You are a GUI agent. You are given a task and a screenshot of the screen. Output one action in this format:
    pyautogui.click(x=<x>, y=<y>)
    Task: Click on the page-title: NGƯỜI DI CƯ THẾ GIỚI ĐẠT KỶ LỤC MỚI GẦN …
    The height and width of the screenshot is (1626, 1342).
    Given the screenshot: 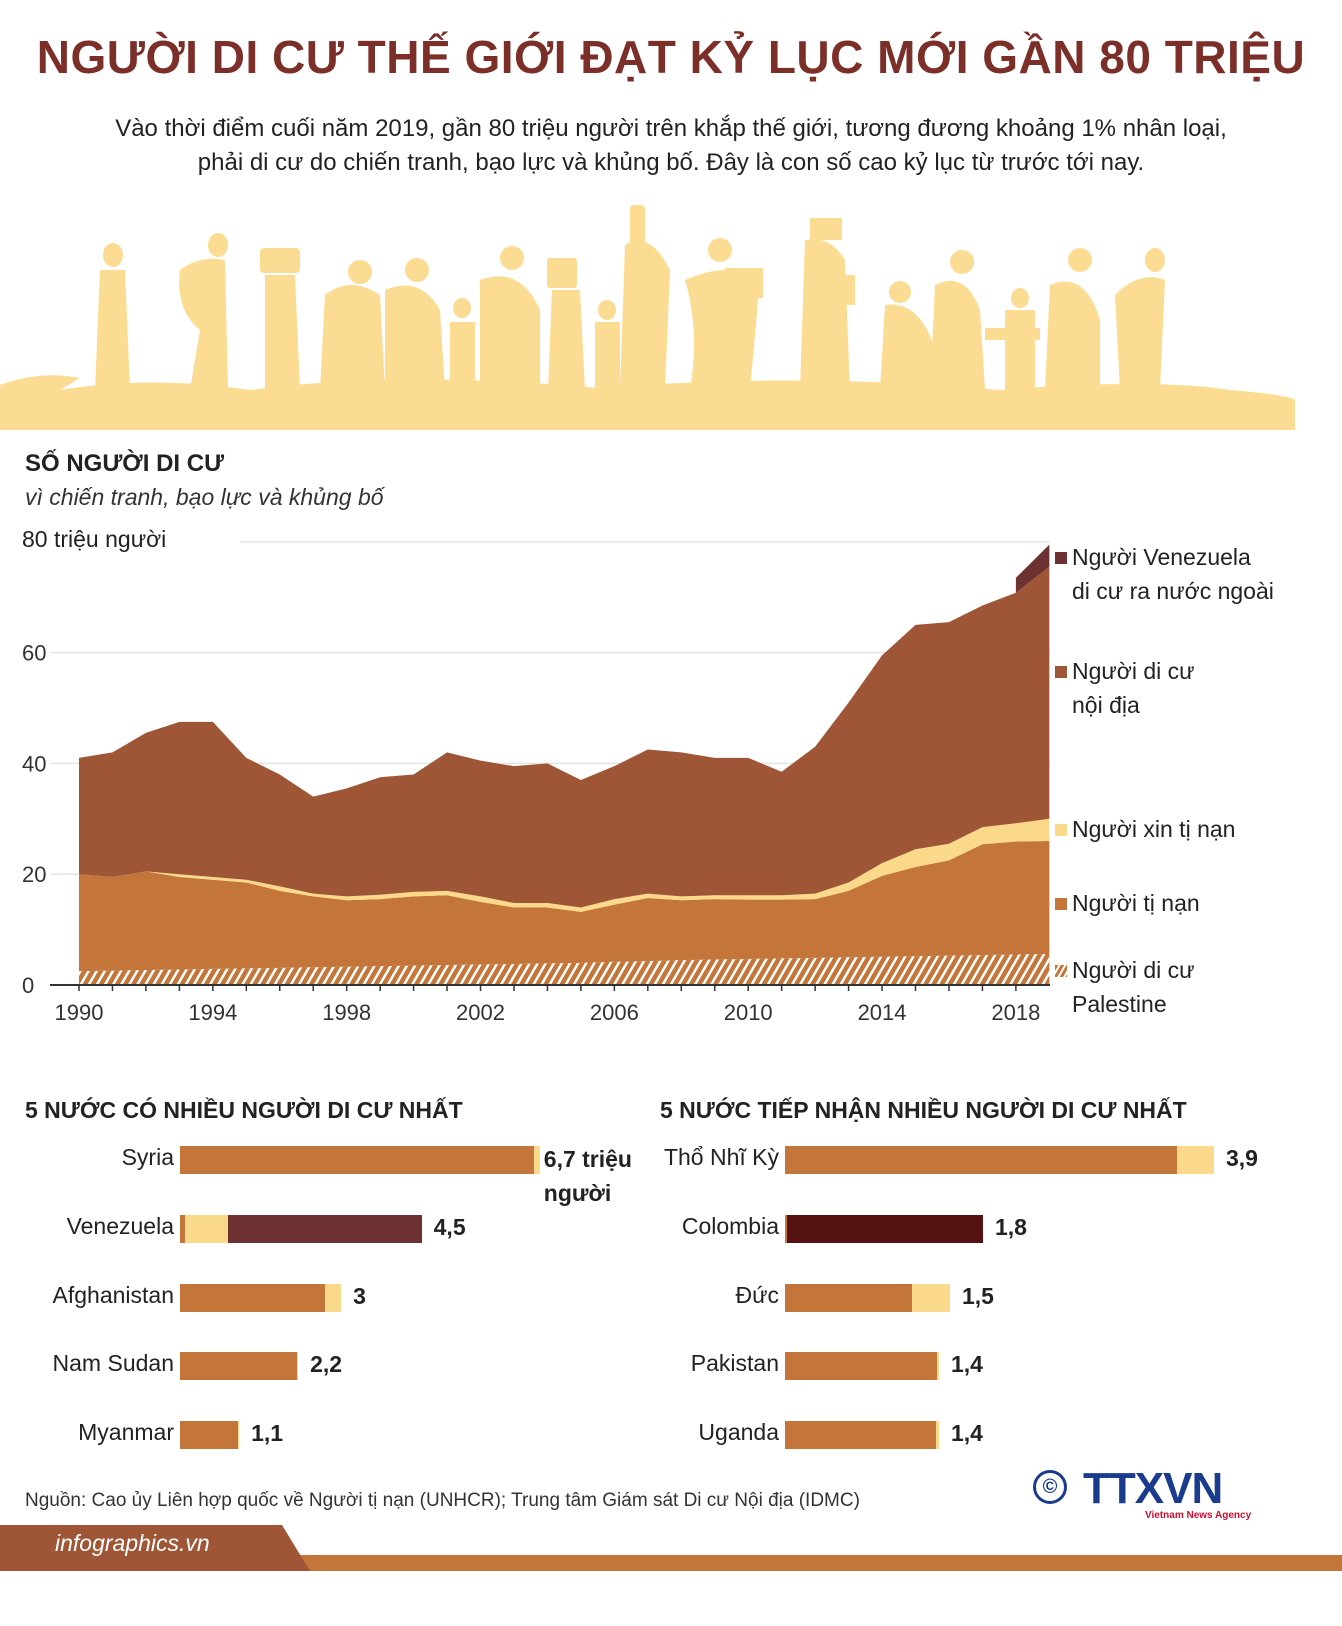 What is the action you would take?
    pyautogui.click(x=671, y=57)
    